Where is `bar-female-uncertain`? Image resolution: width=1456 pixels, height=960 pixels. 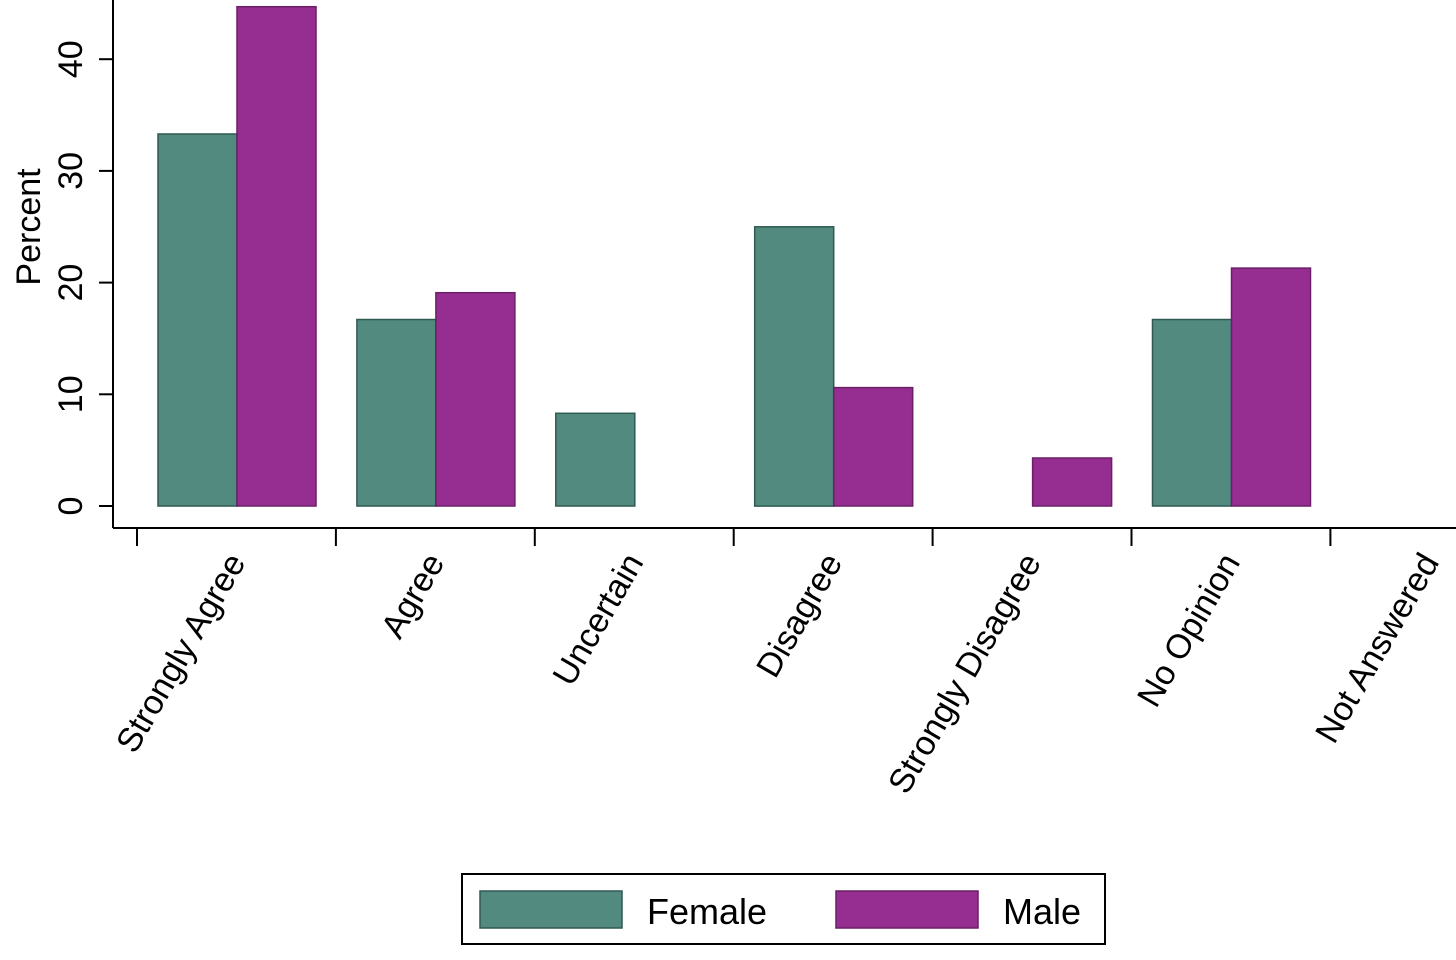 bar-female-uncertain is located at coordinates (595, 459).